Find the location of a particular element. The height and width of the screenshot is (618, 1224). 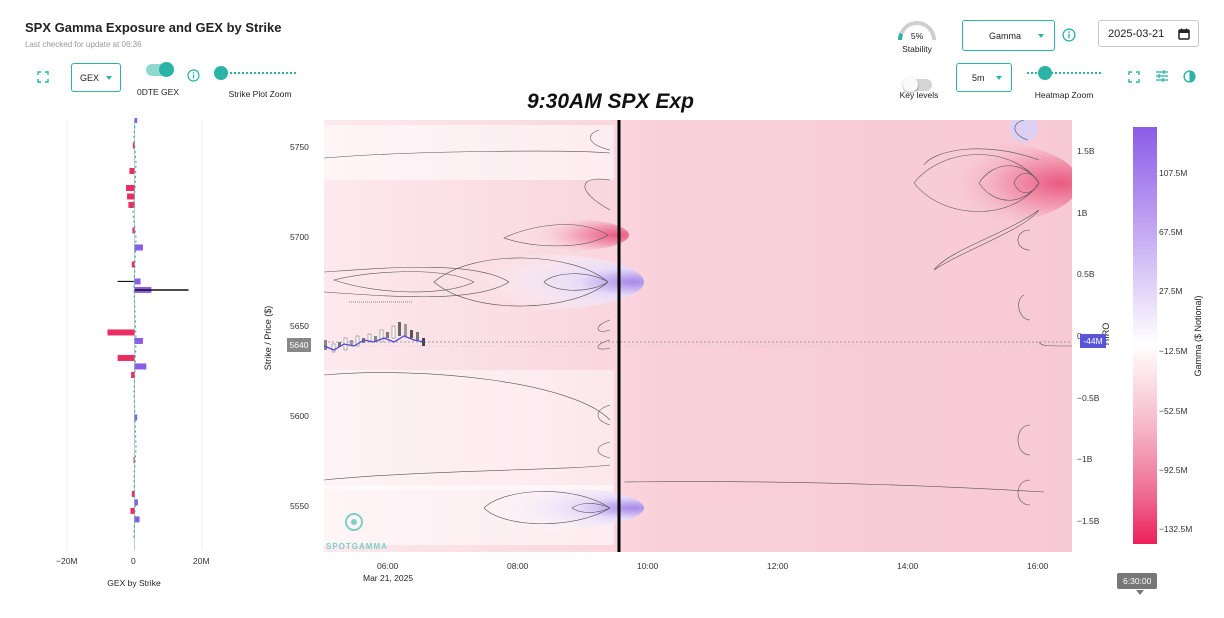

last-checked-text: Last checked for update at 06:36 is located at coordinates (83, 44).